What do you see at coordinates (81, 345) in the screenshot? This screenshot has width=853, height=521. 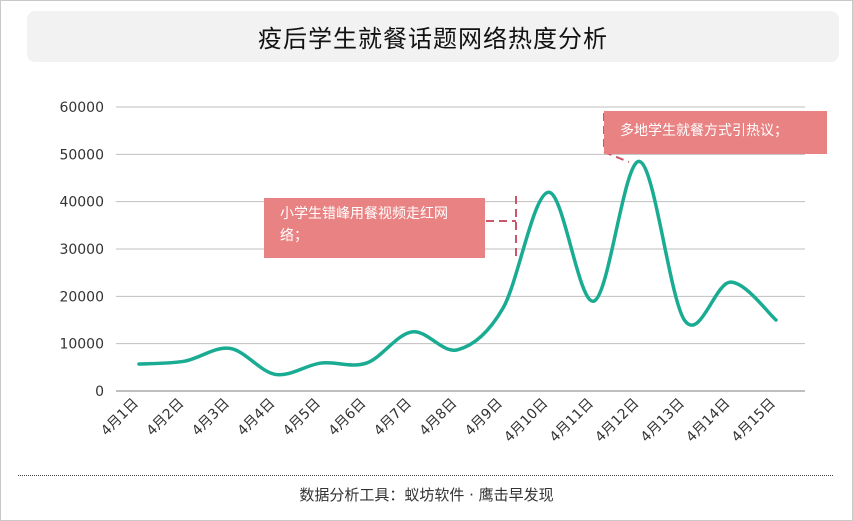 I see `y-tick-label: 10000` at bounding box center [81, 345].